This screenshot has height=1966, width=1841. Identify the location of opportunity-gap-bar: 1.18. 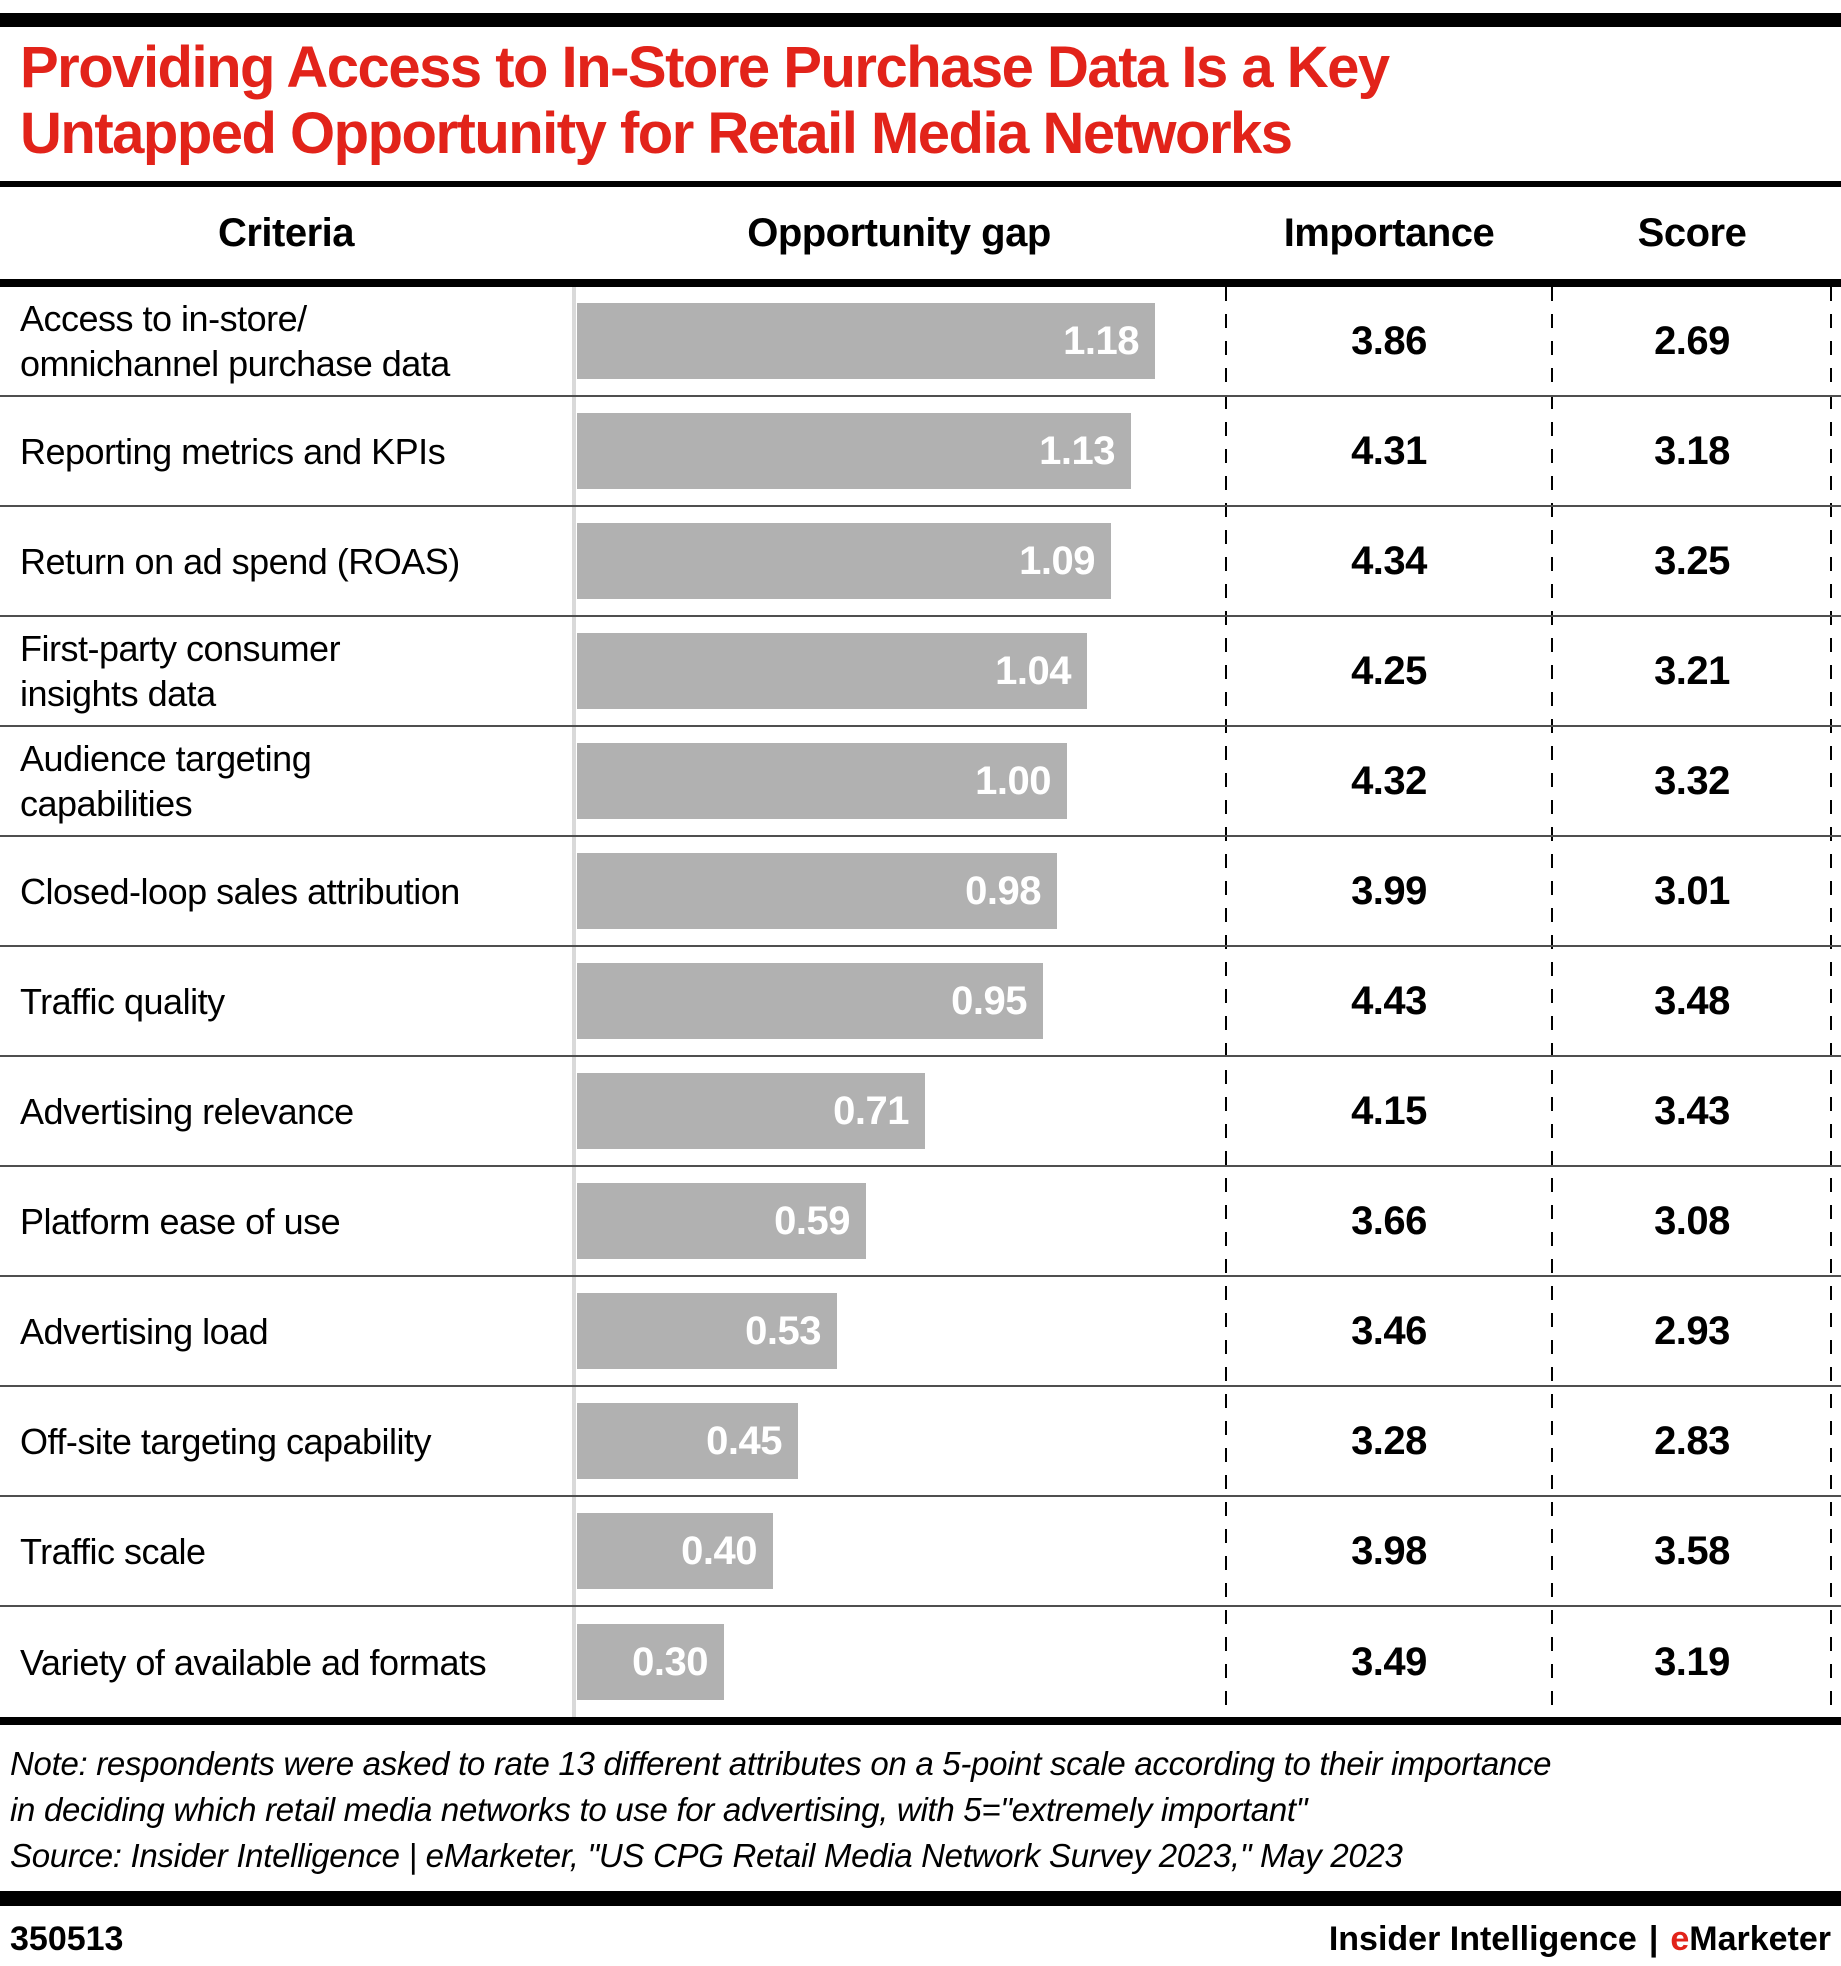
(866, 341).